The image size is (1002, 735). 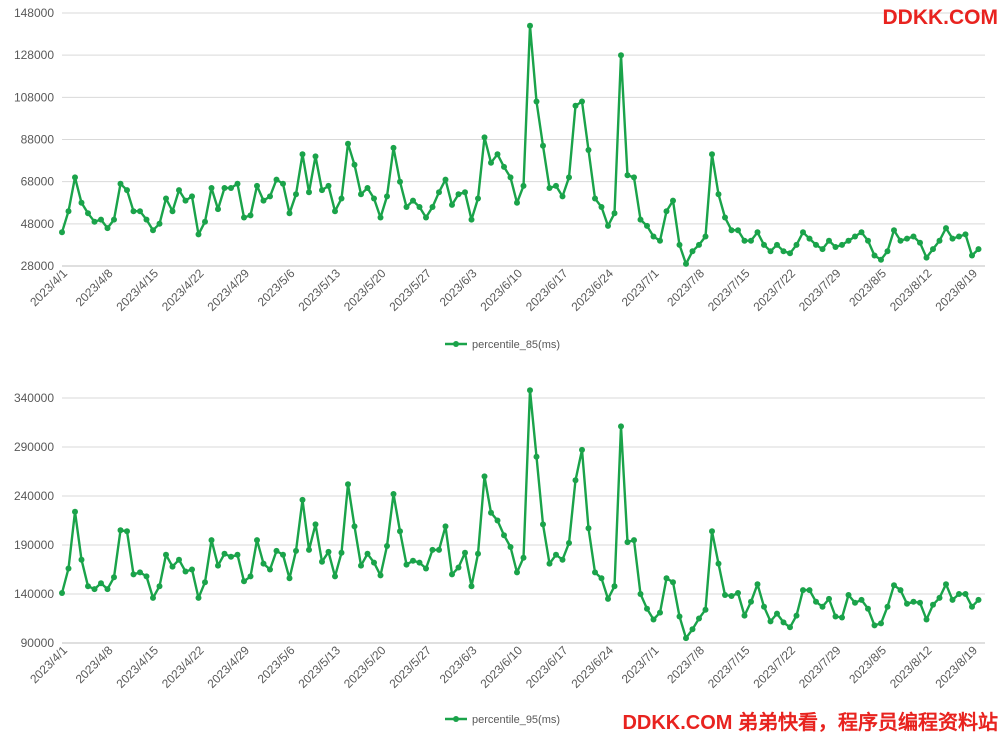 What do you see at coordinates (228, 290) in the screenshot?
I see `x-tick-label: 2023/4/29` at bounding box center [228, 290].